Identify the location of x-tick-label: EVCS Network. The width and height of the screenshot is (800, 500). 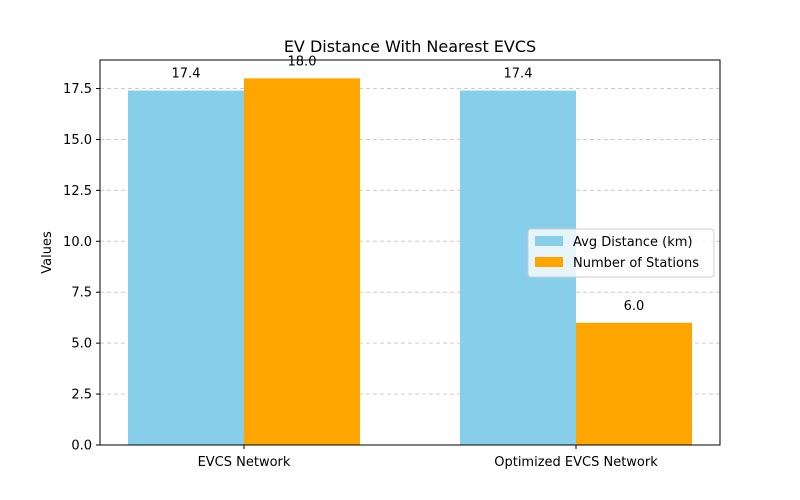
(244, 462).